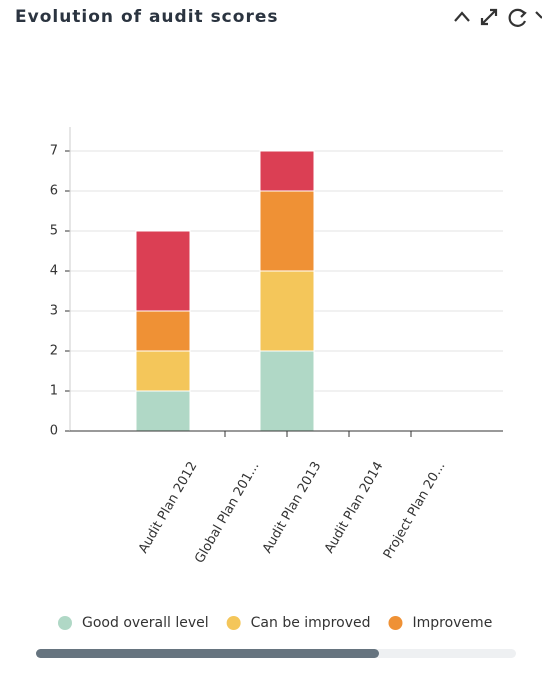  Describe the element at coordinates (452, 623) in the screenshot. I see `legend-label: Improveme` at that location.